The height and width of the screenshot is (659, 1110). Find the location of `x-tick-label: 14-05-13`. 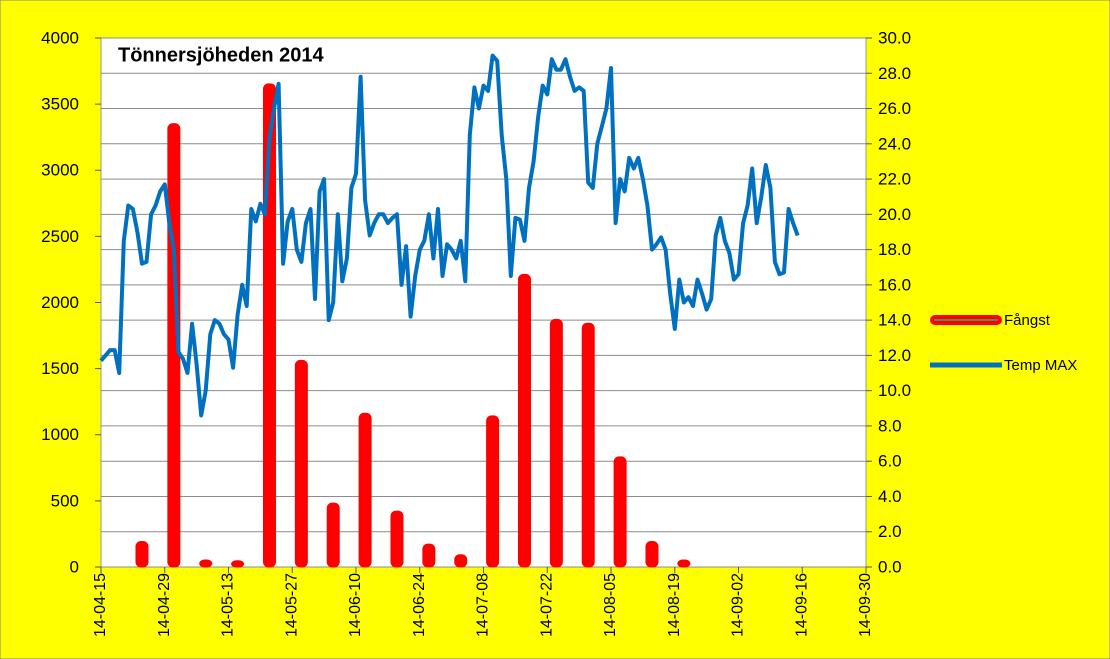

x-tick-label: 14-05-13 is located at coordinates (228, 605).